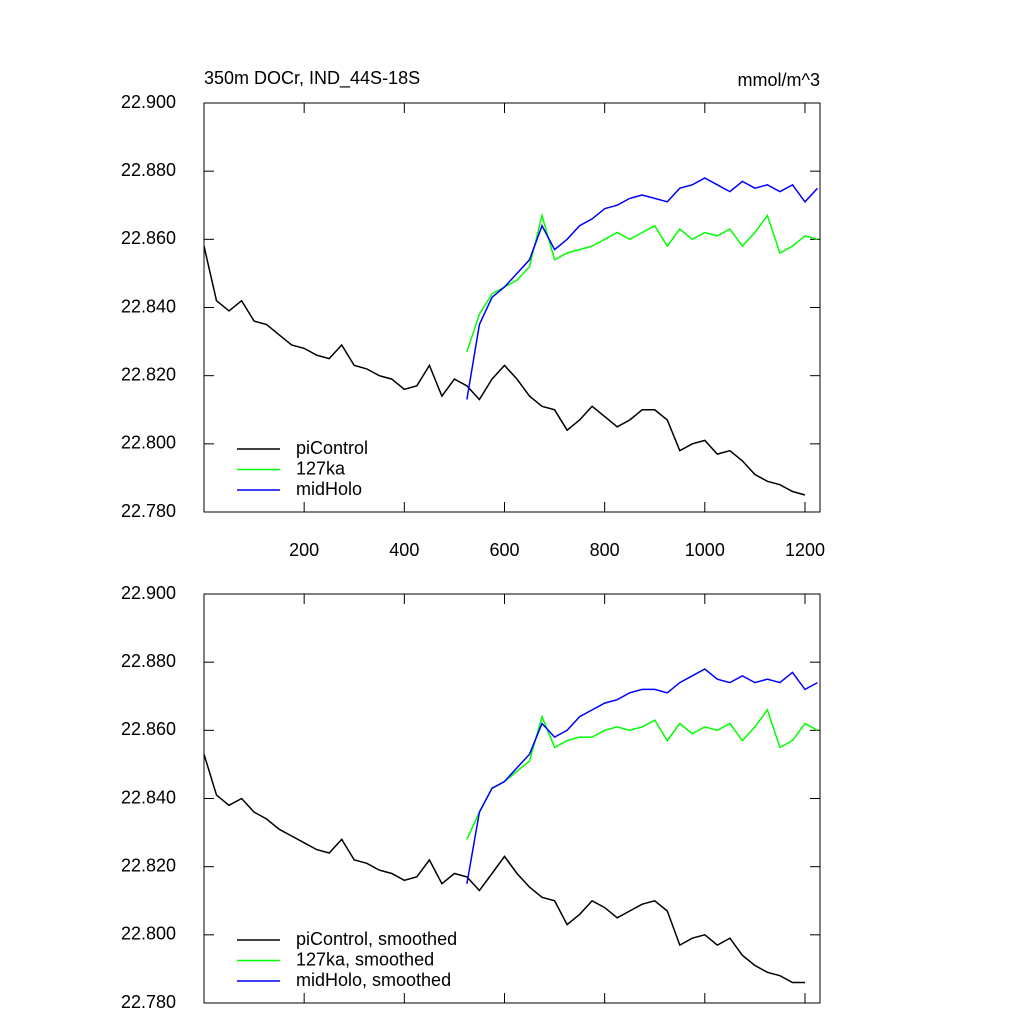 The width and height of the screenshot is (1024, 1024). I want to click on units-label: mmol/m^3, so click(779, 80).